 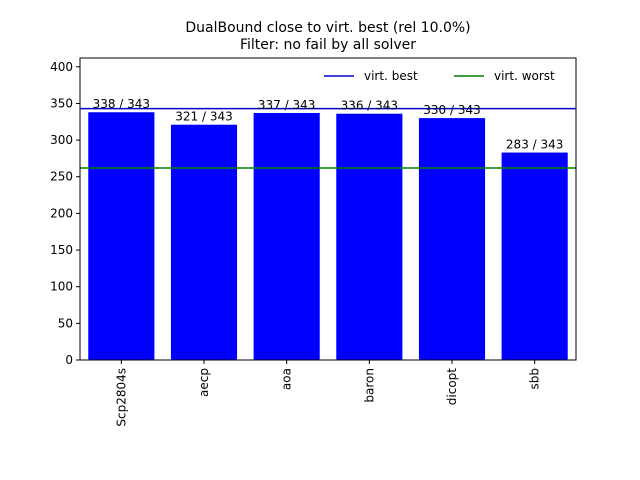 I want to click on y-tick-label: 300, so click(x=61, y=140).